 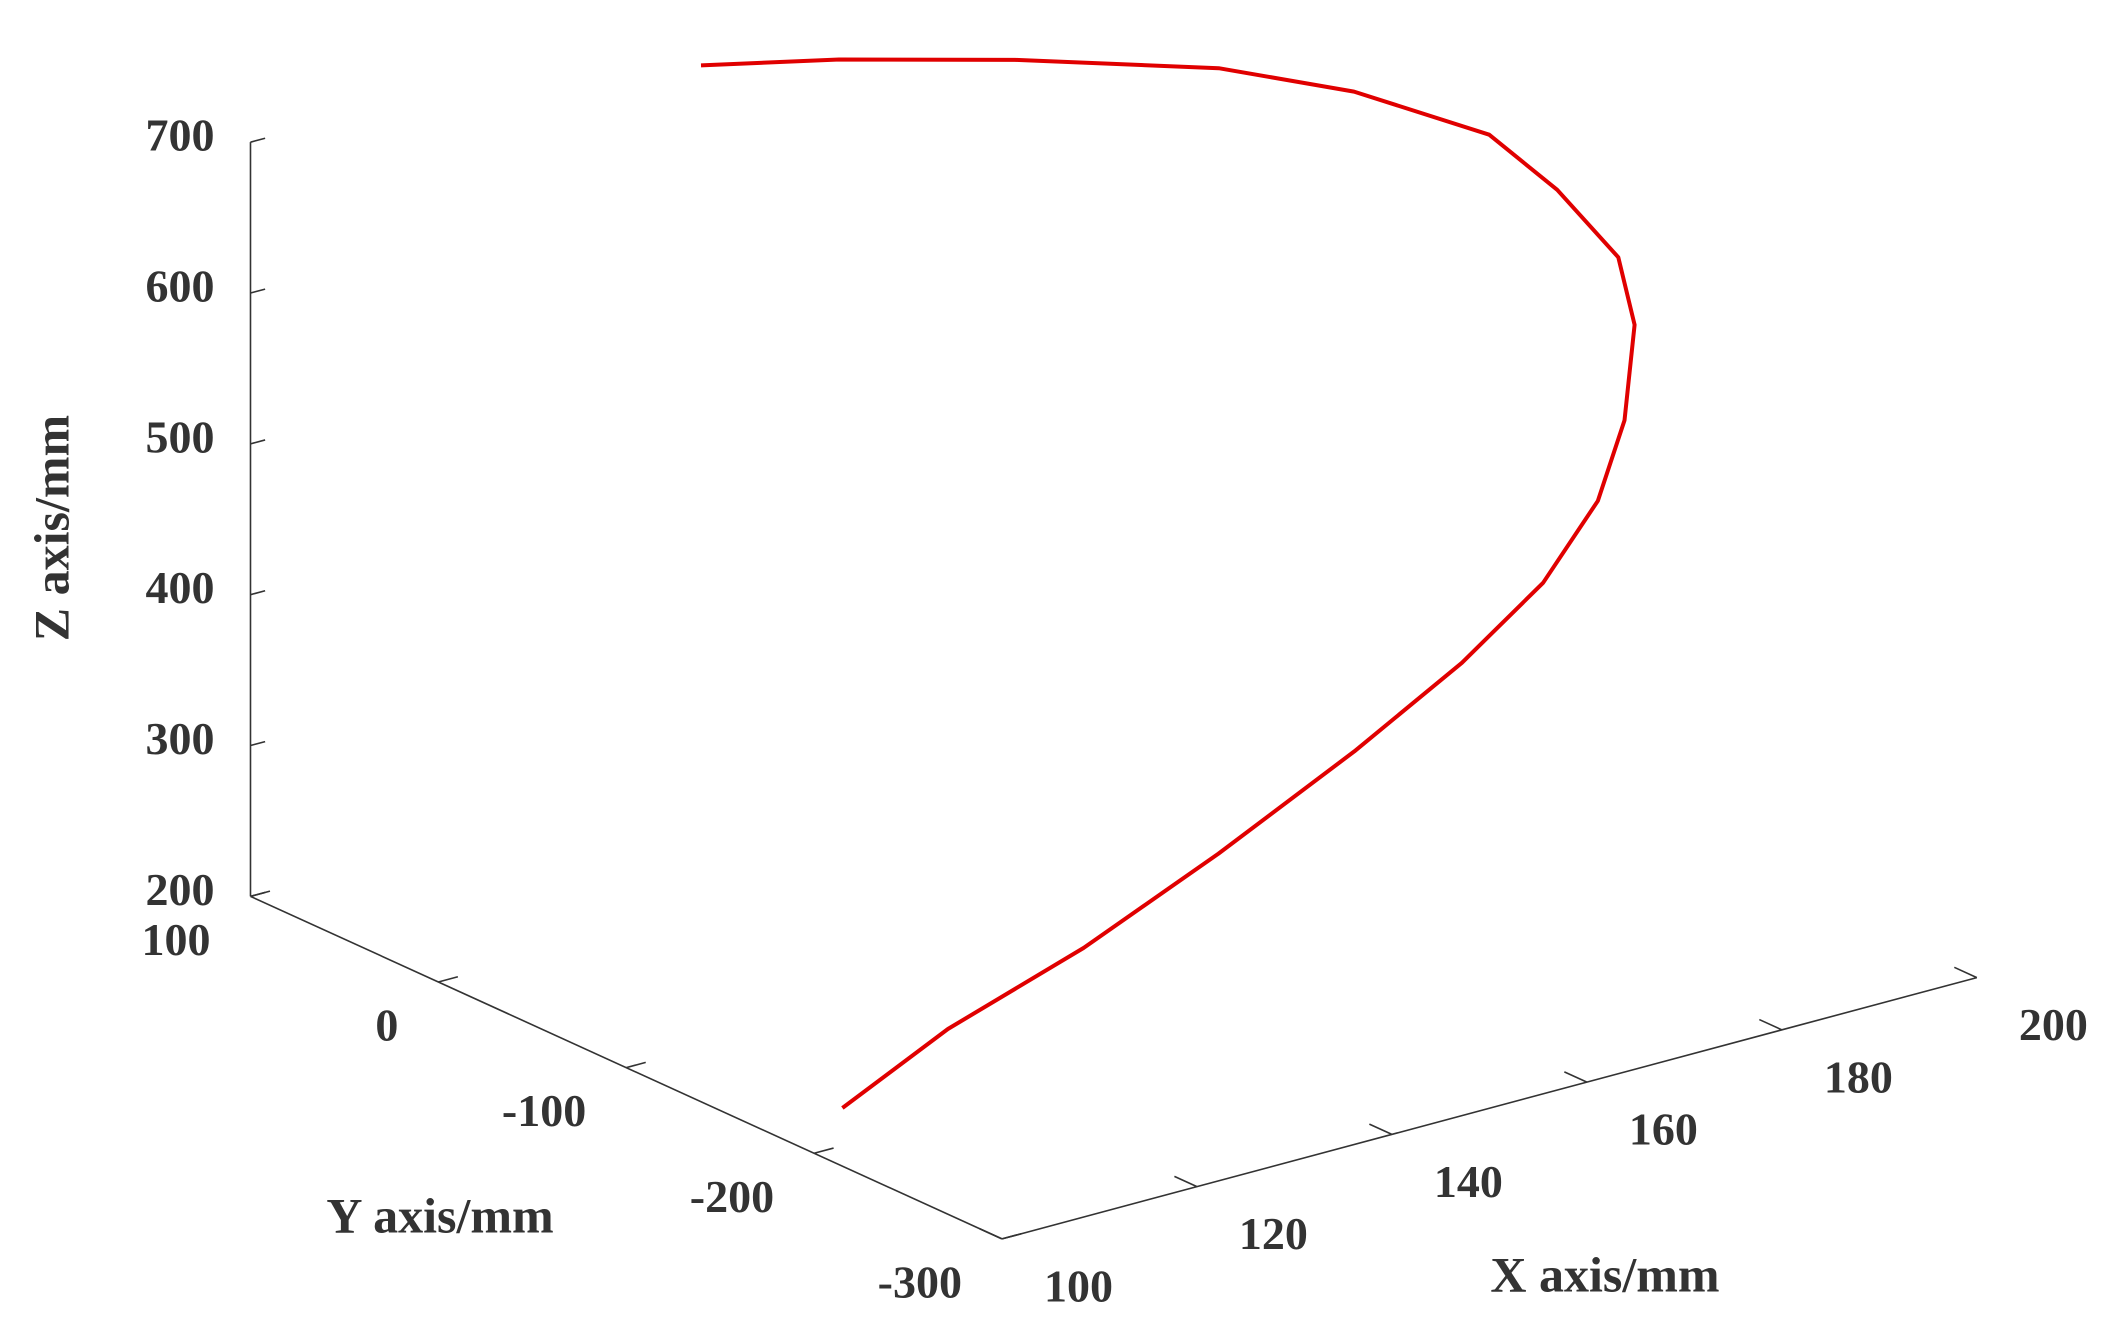 I want to click on z-tick-label: 600, so click(x=179, y=286).